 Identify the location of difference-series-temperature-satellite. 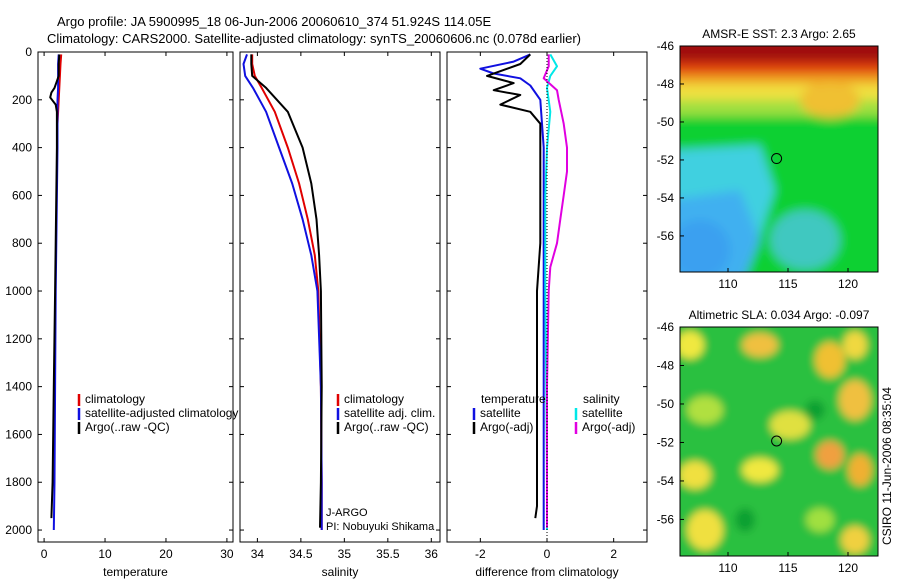
(512, 291).